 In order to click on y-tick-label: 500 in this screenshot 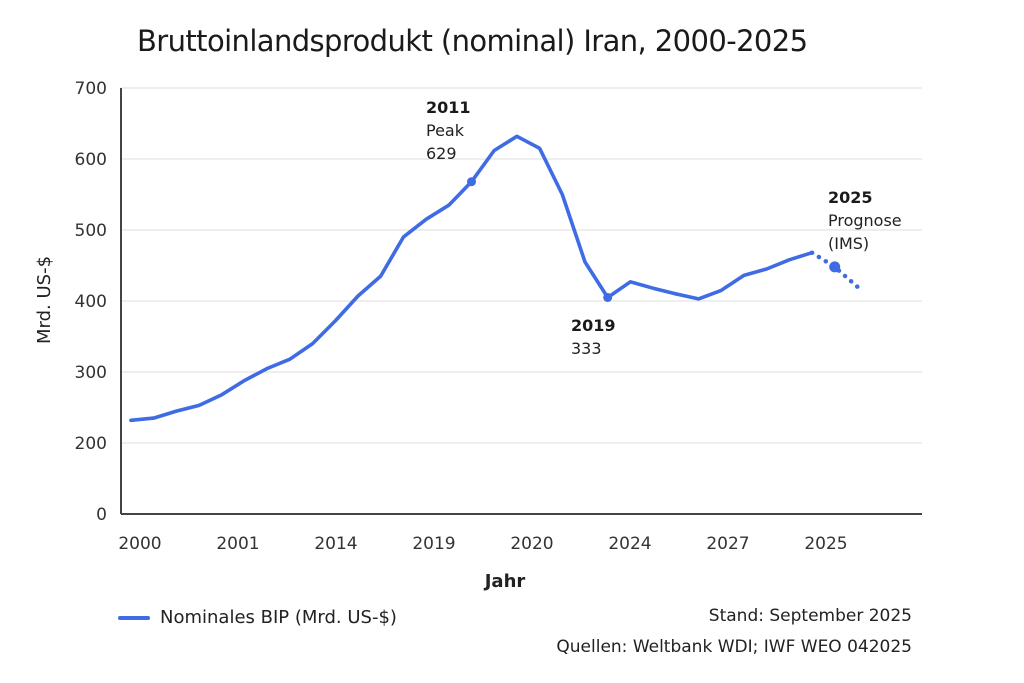, I will do `click(91, 231)`.